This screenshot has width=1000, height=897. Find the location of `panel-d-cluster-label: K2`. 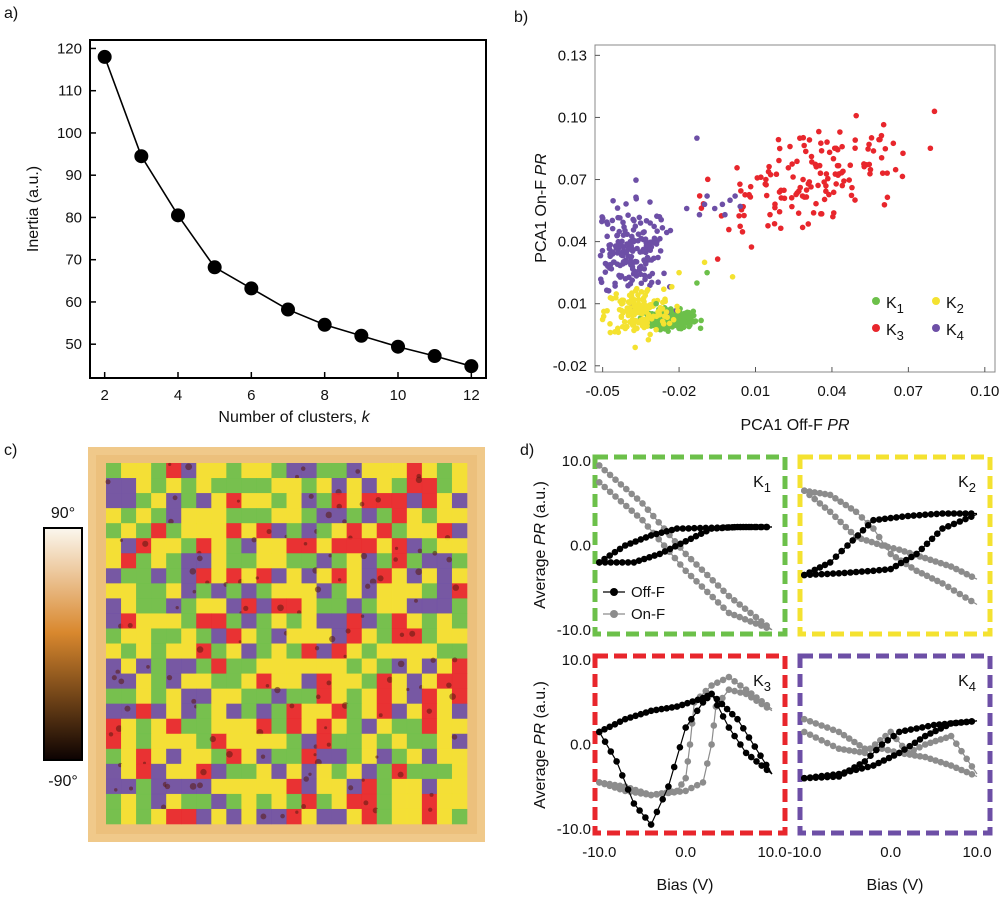

panel-d-cluster-label: K2 is located at coordinates (967, 484).